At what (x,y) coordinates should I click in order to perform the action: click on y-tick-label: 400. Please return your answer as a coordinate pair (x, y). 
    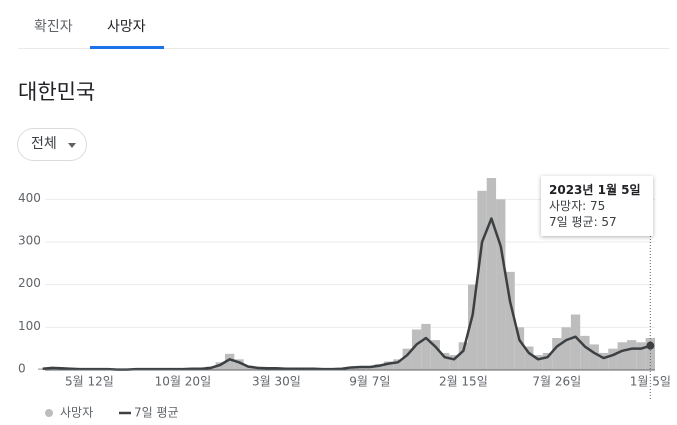
    Looking at the image, I should click on (29, 198).